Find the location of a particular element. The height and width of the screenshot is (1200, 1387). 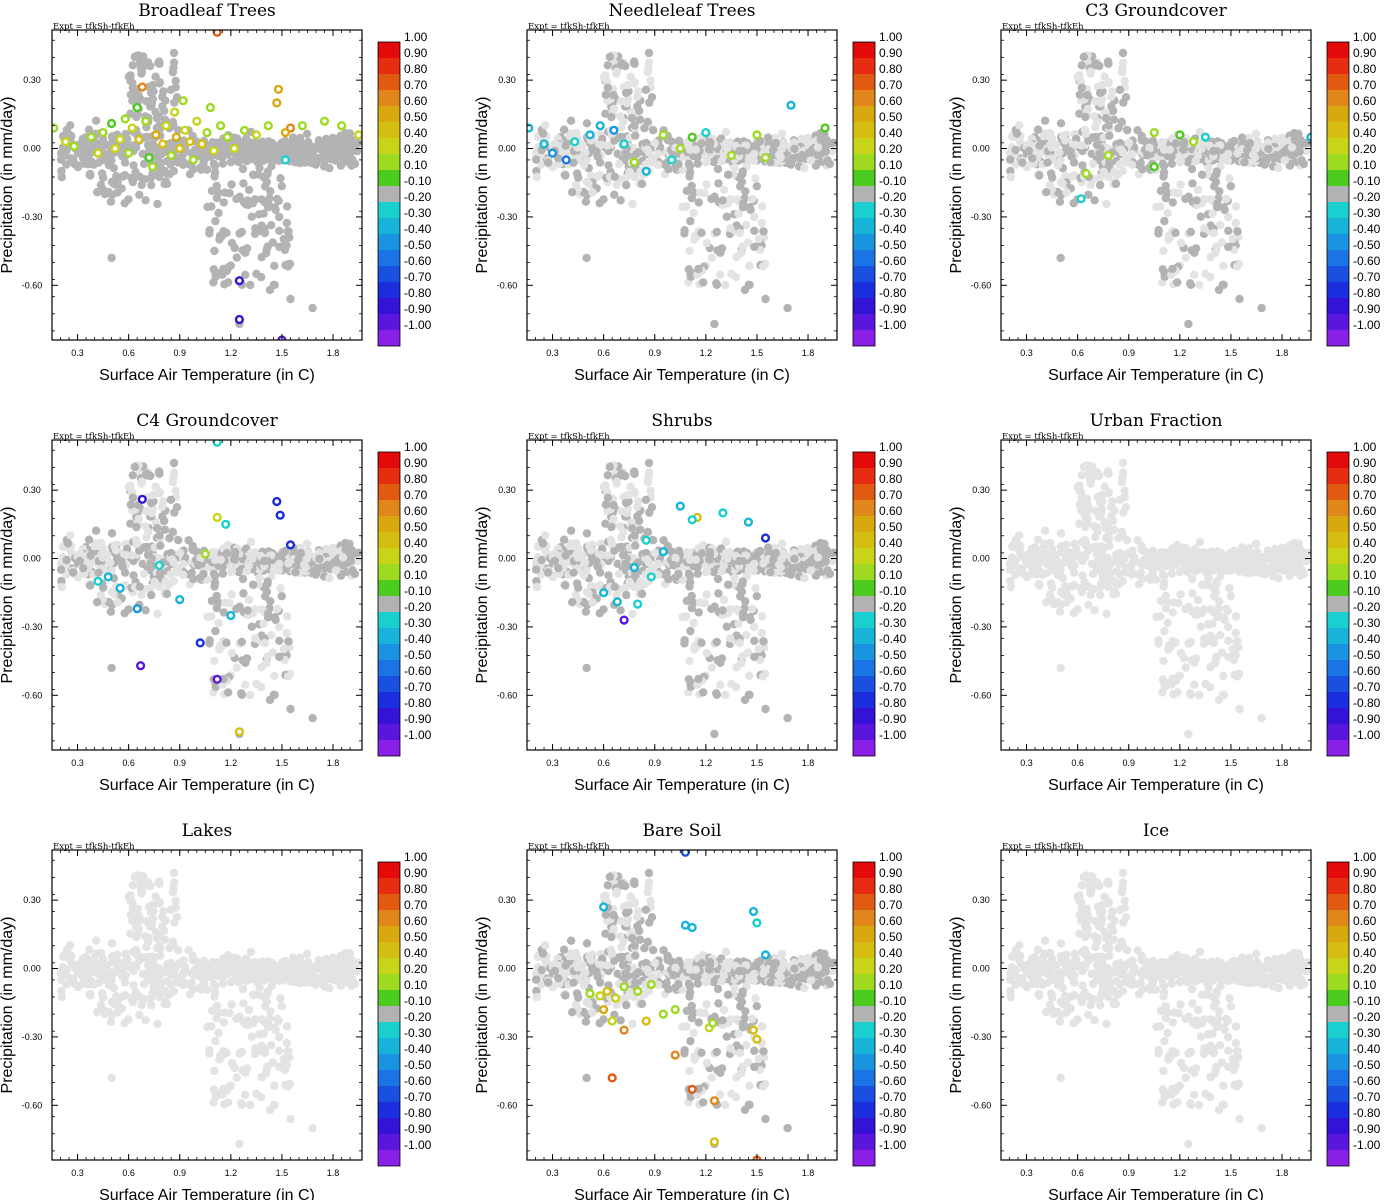

colorbar-frame is located at coordinates (1338, 194).